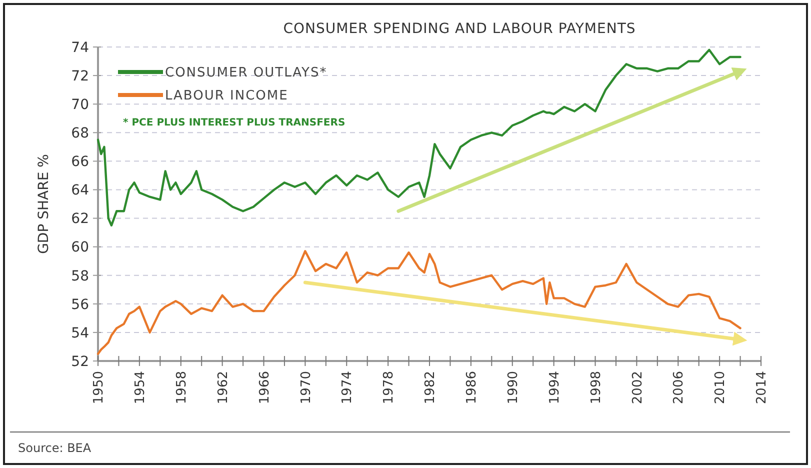 The height and width of the screenshot is (468, 811). Describe the element at coordinates (140, 387) in the screenshot. I see `x-tick-label: 1954` at that location.